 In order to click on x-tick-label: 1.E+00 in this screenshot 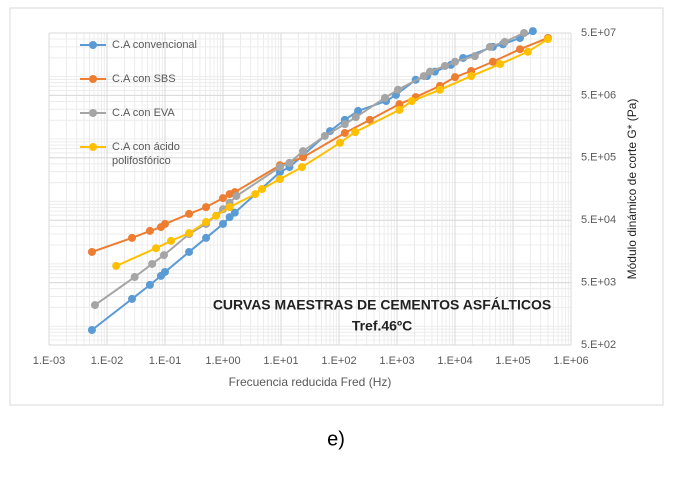, I will do `click(222, 361)`.